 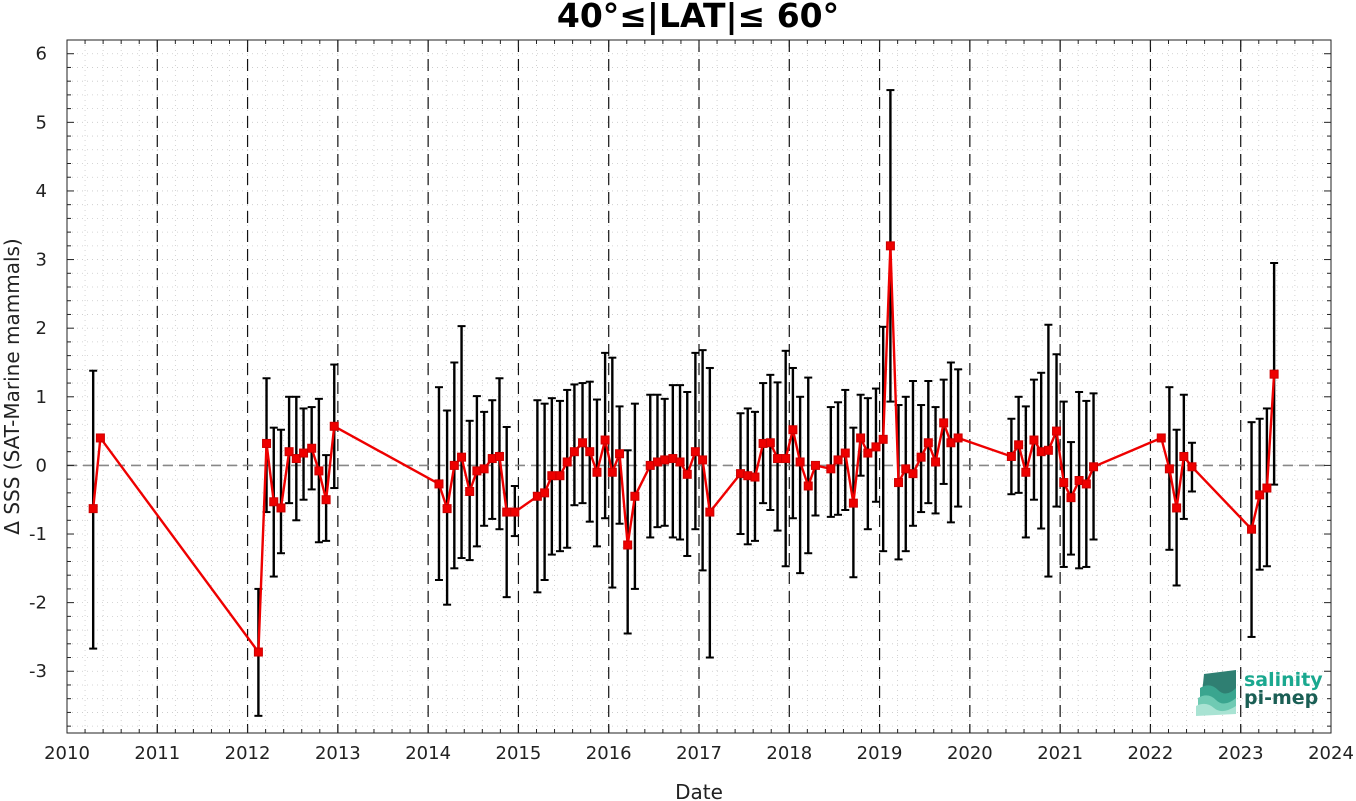 What do you see at coordinates (248, 753) in the screenshot?
I see `x-tick-label: 2012` at bounding box center [248, 753].